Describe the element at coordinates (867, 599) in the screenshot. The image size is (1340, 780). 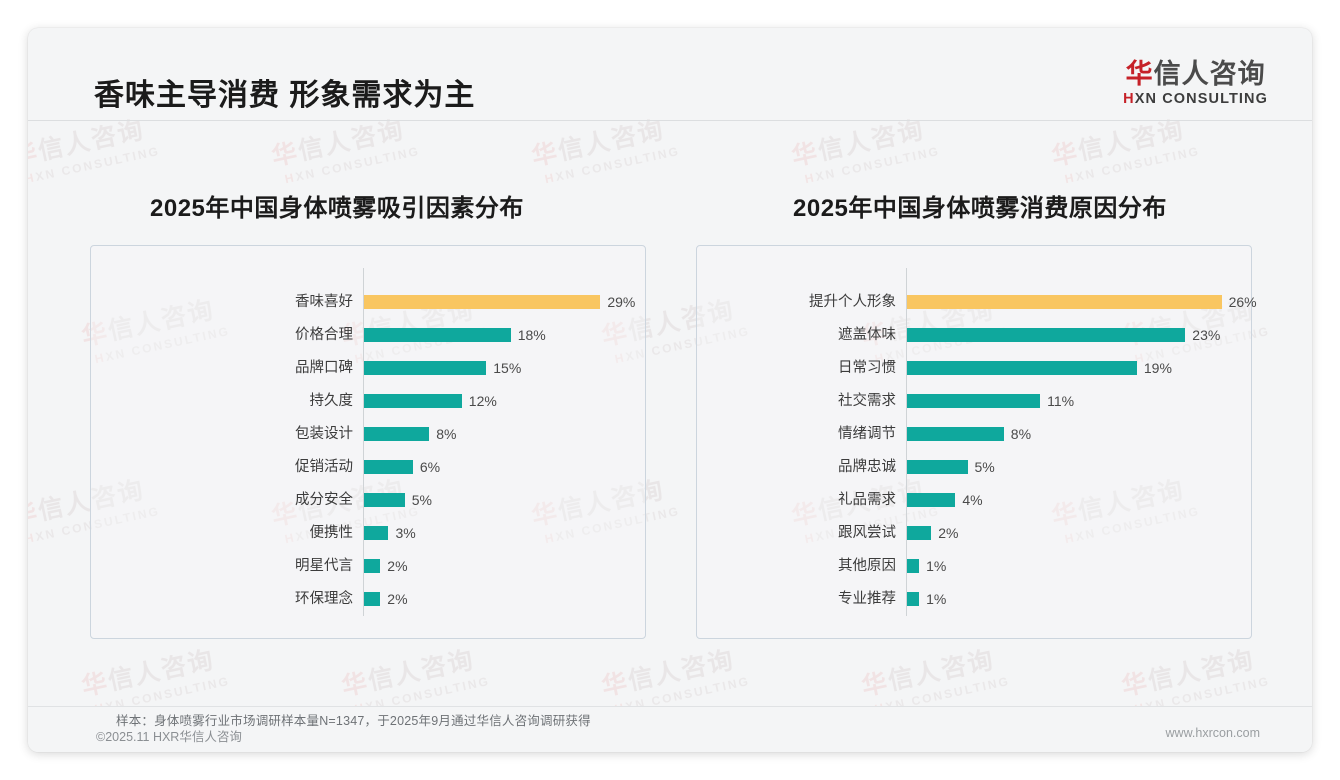
I see `bar-category-label: 专业推荐` at that location.